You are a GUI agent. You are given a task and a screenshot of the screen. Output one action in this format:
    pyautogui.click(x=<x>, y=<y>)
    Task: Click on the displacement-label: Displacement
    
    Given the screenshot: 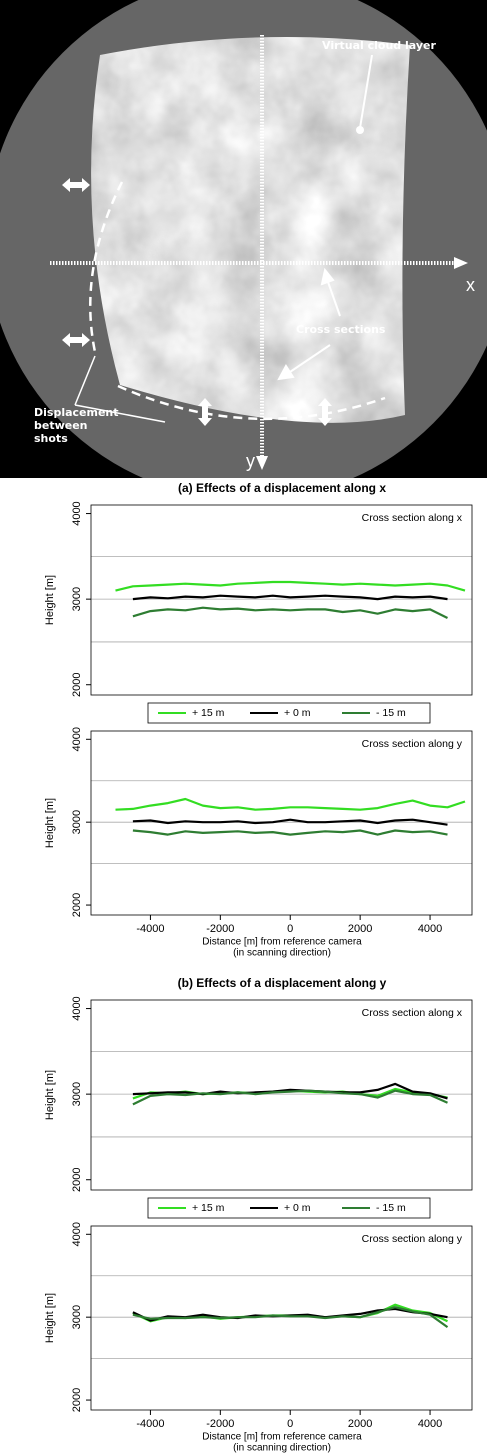 What is the action you would take?
    pyautogui.click(x=76, y=412)
    